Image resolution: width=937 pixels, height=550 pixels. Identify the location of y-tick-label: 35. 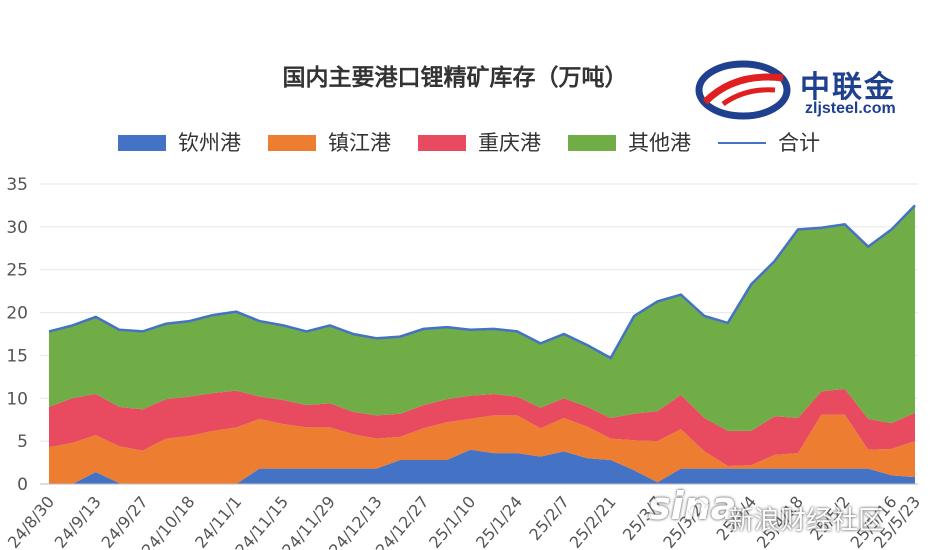
(17, 185).